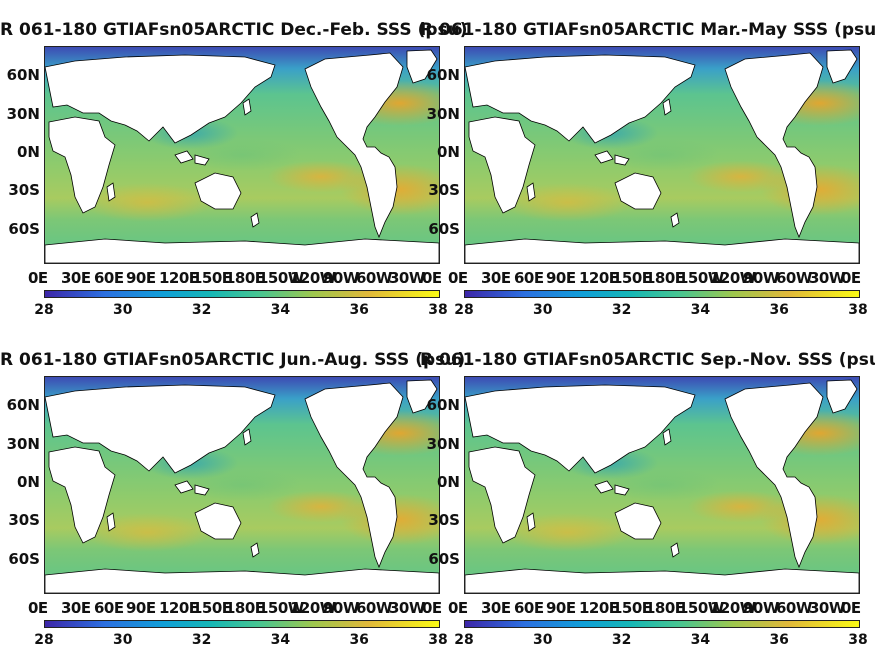 This screenshot has height=656, width=875. Describe the element at coordinates (444, 559) in the screenshot. I see `lat-tick-label: 60S` at that location.